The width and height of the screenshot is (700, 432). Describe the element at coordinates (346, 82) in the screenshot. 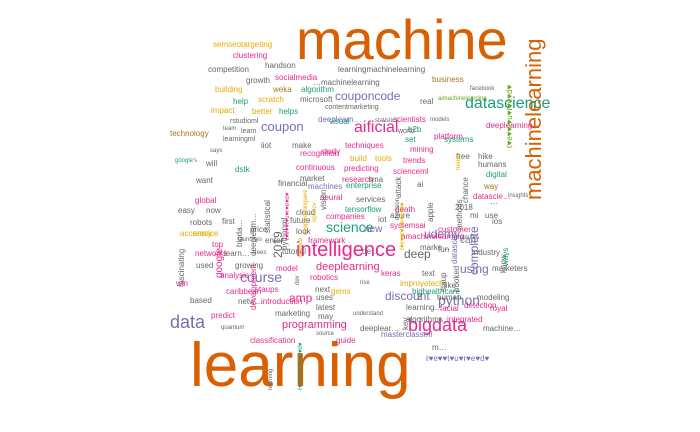

I see `word-30: …machinelearning` at that location.